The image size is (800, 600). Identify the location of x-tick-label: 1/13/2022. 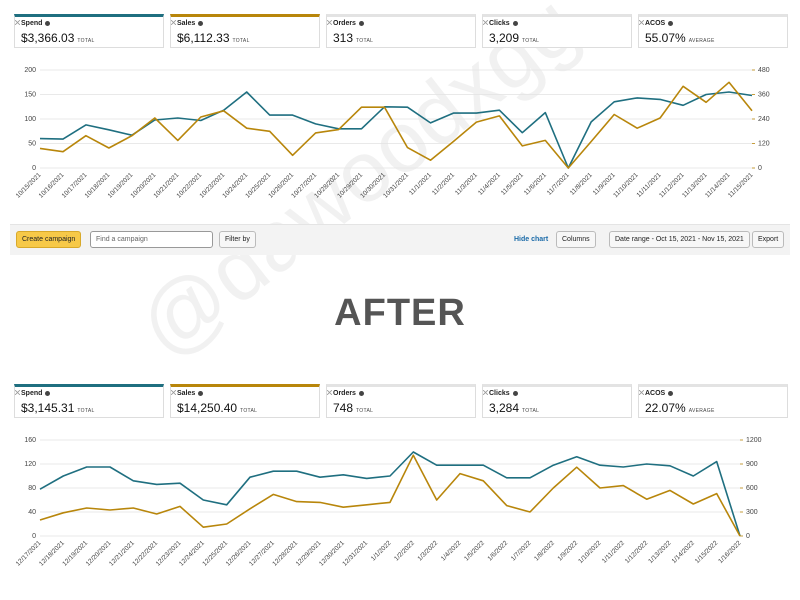
(660, 552).